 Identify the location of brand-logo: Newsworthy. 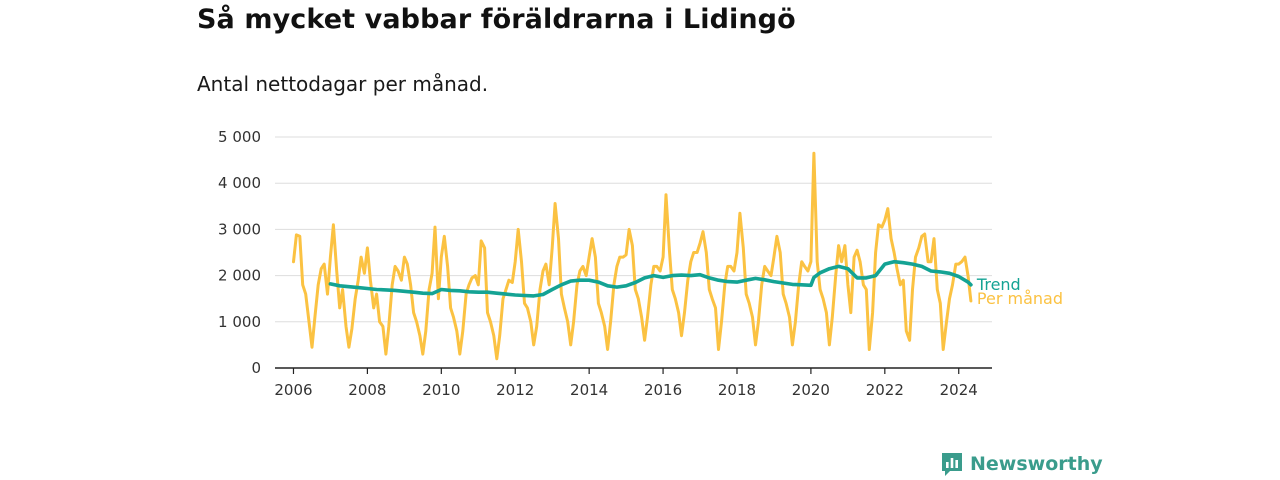
(1021, 464).